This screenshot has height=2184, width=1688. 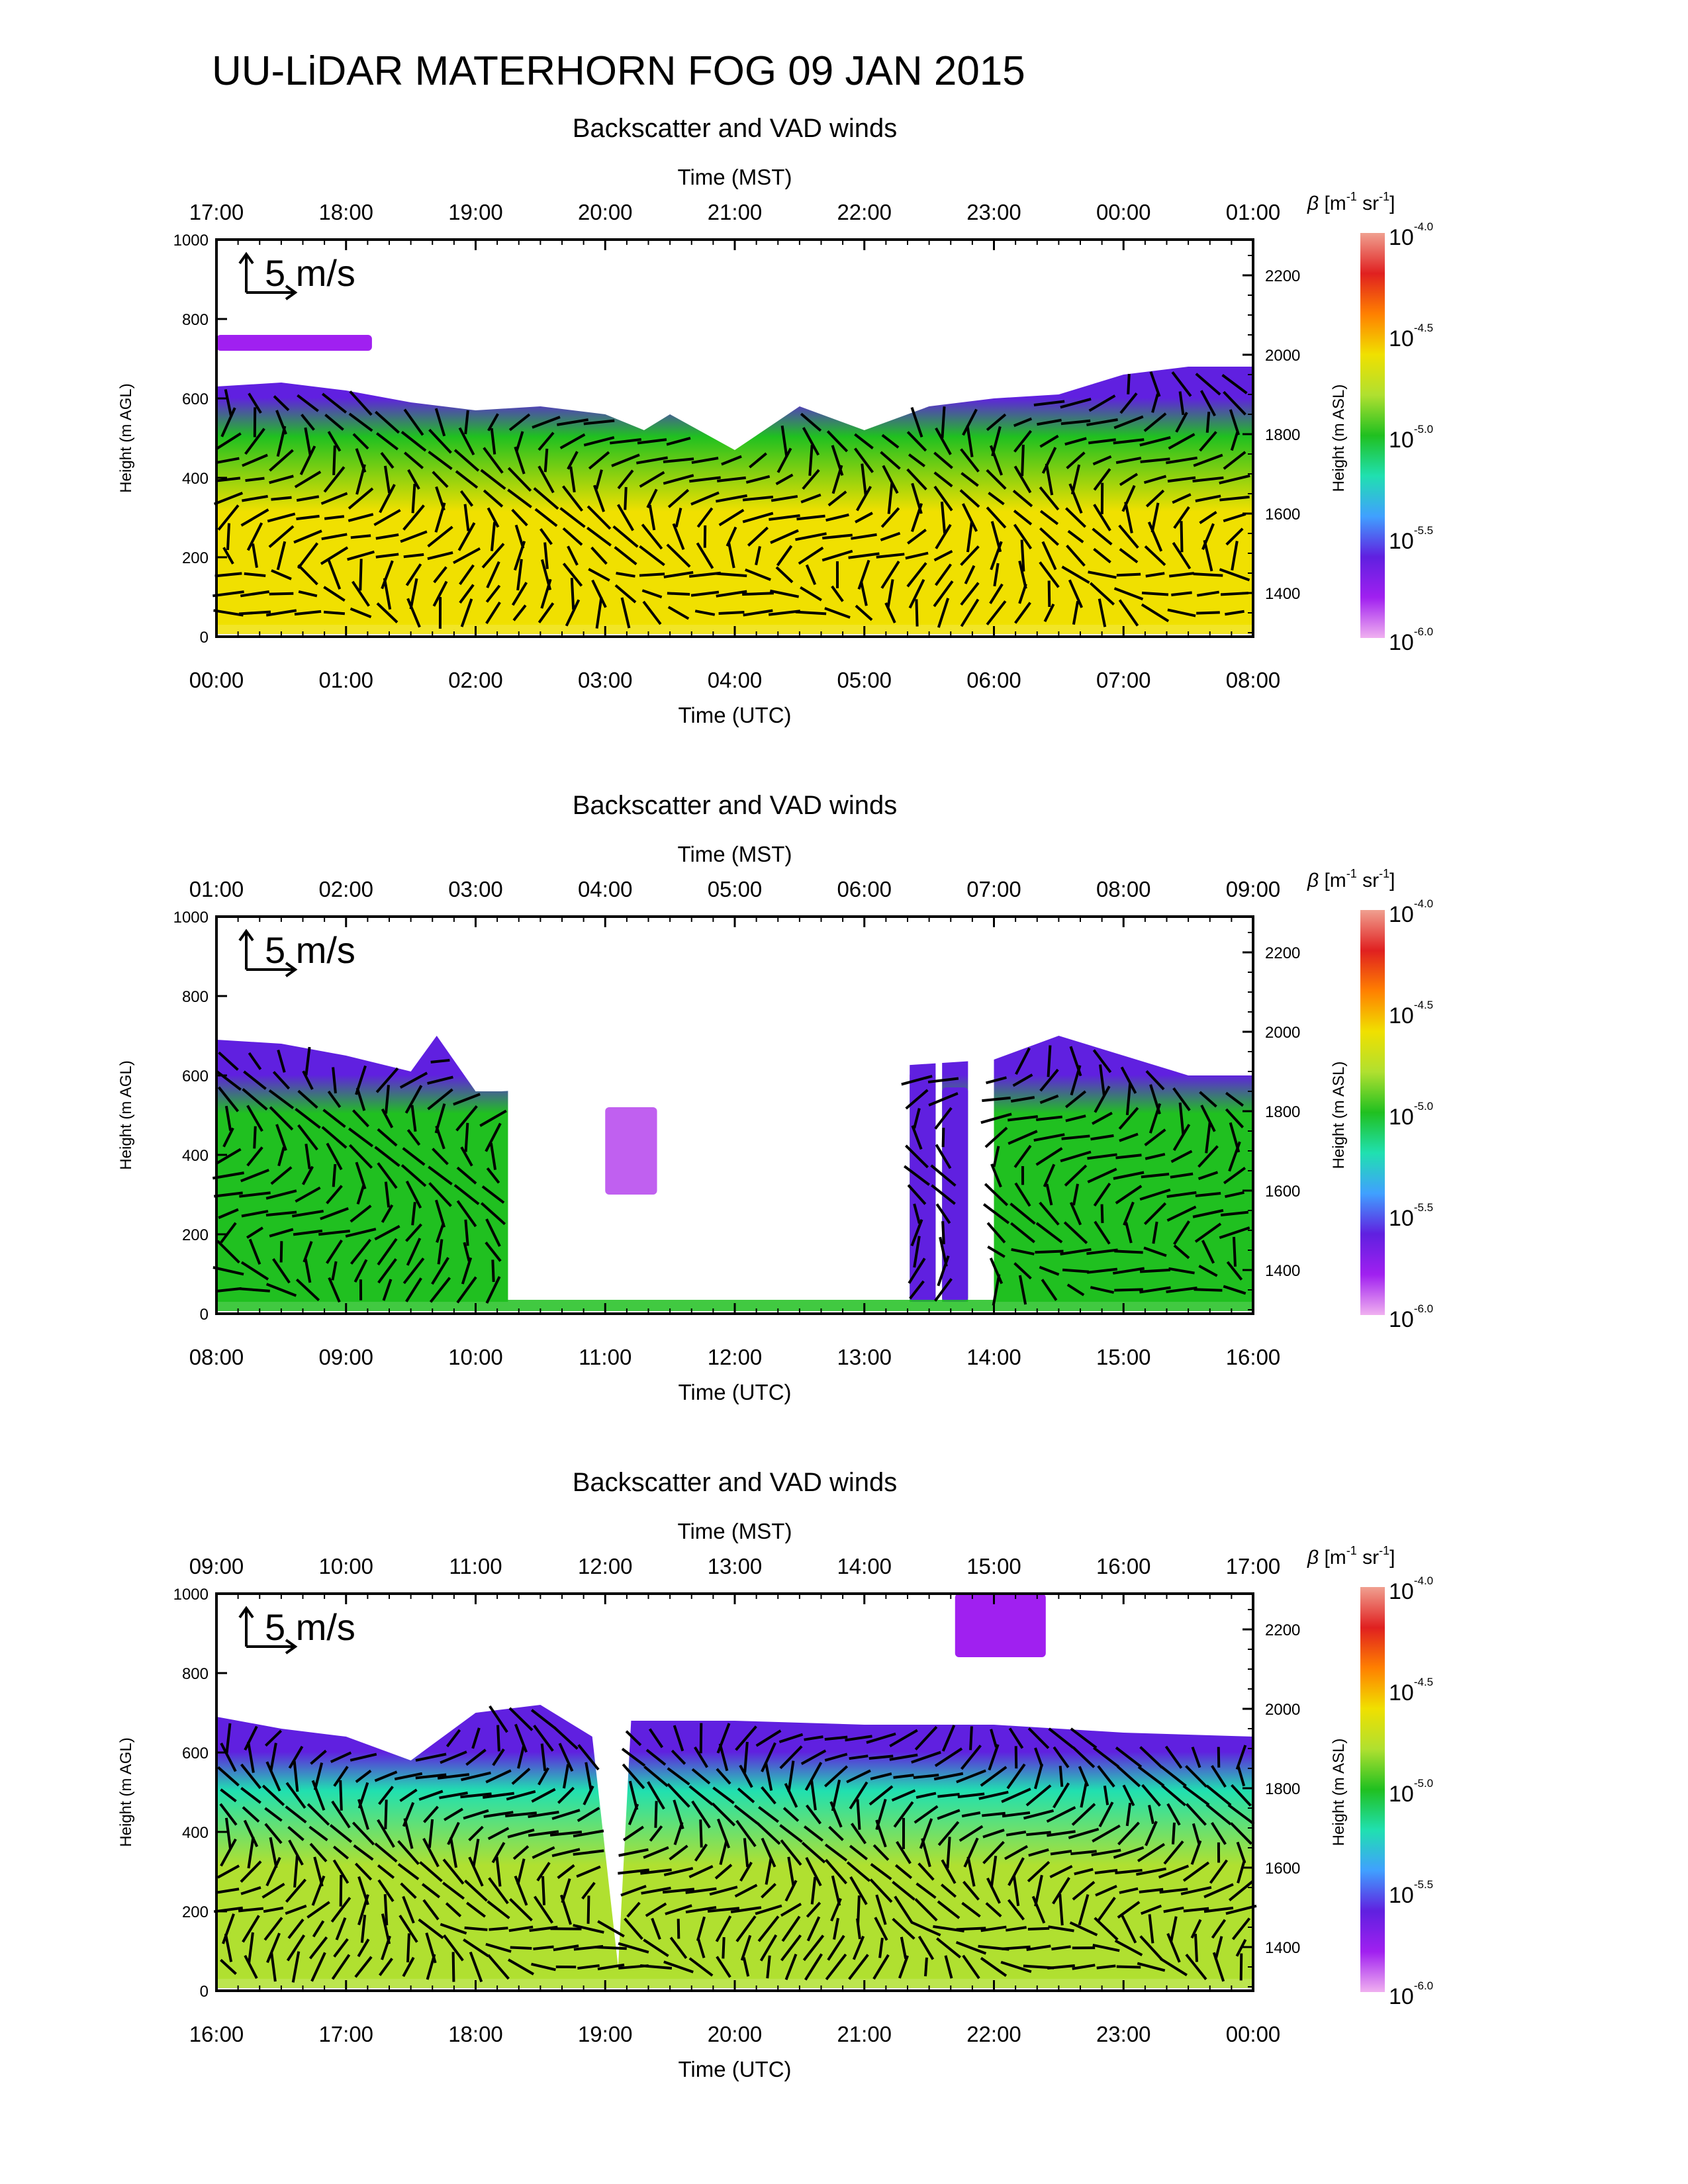 What do you see at coordinates (195, 320) in the screenshot?
I see `y-tick-label: 800` at bounding box center [195, 320].